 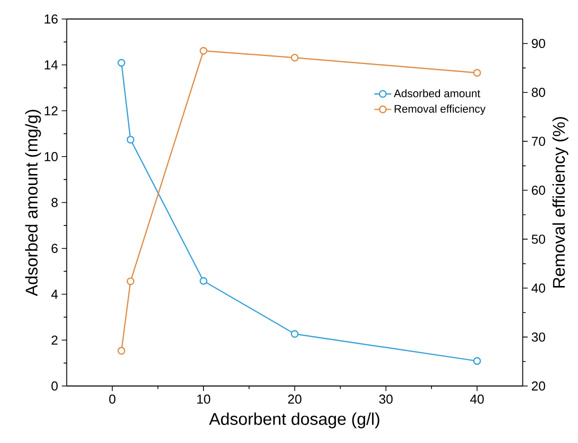 What do you see at coordinates (560, 202) in the screenshot?
I see `y2-axis-title: Removal efficiency (%)` at bounding box center [560, 202].